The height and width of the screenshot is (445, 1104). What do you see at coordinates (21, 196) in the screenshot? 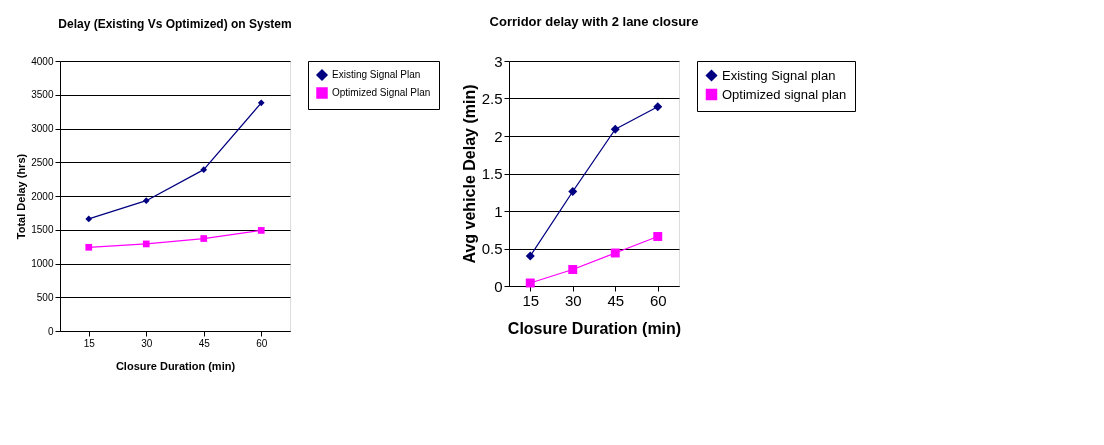
I see `y-axis-title: Total Delay (hrs)` at bounding box center [21, 196].